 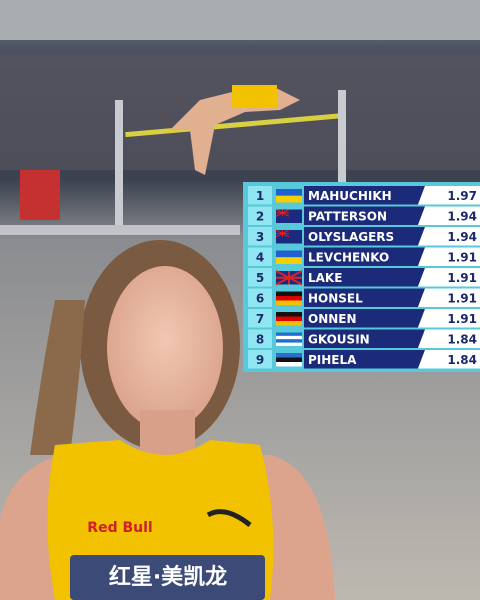 I want to click on mark: 1.97, so click(x=462, y=196).